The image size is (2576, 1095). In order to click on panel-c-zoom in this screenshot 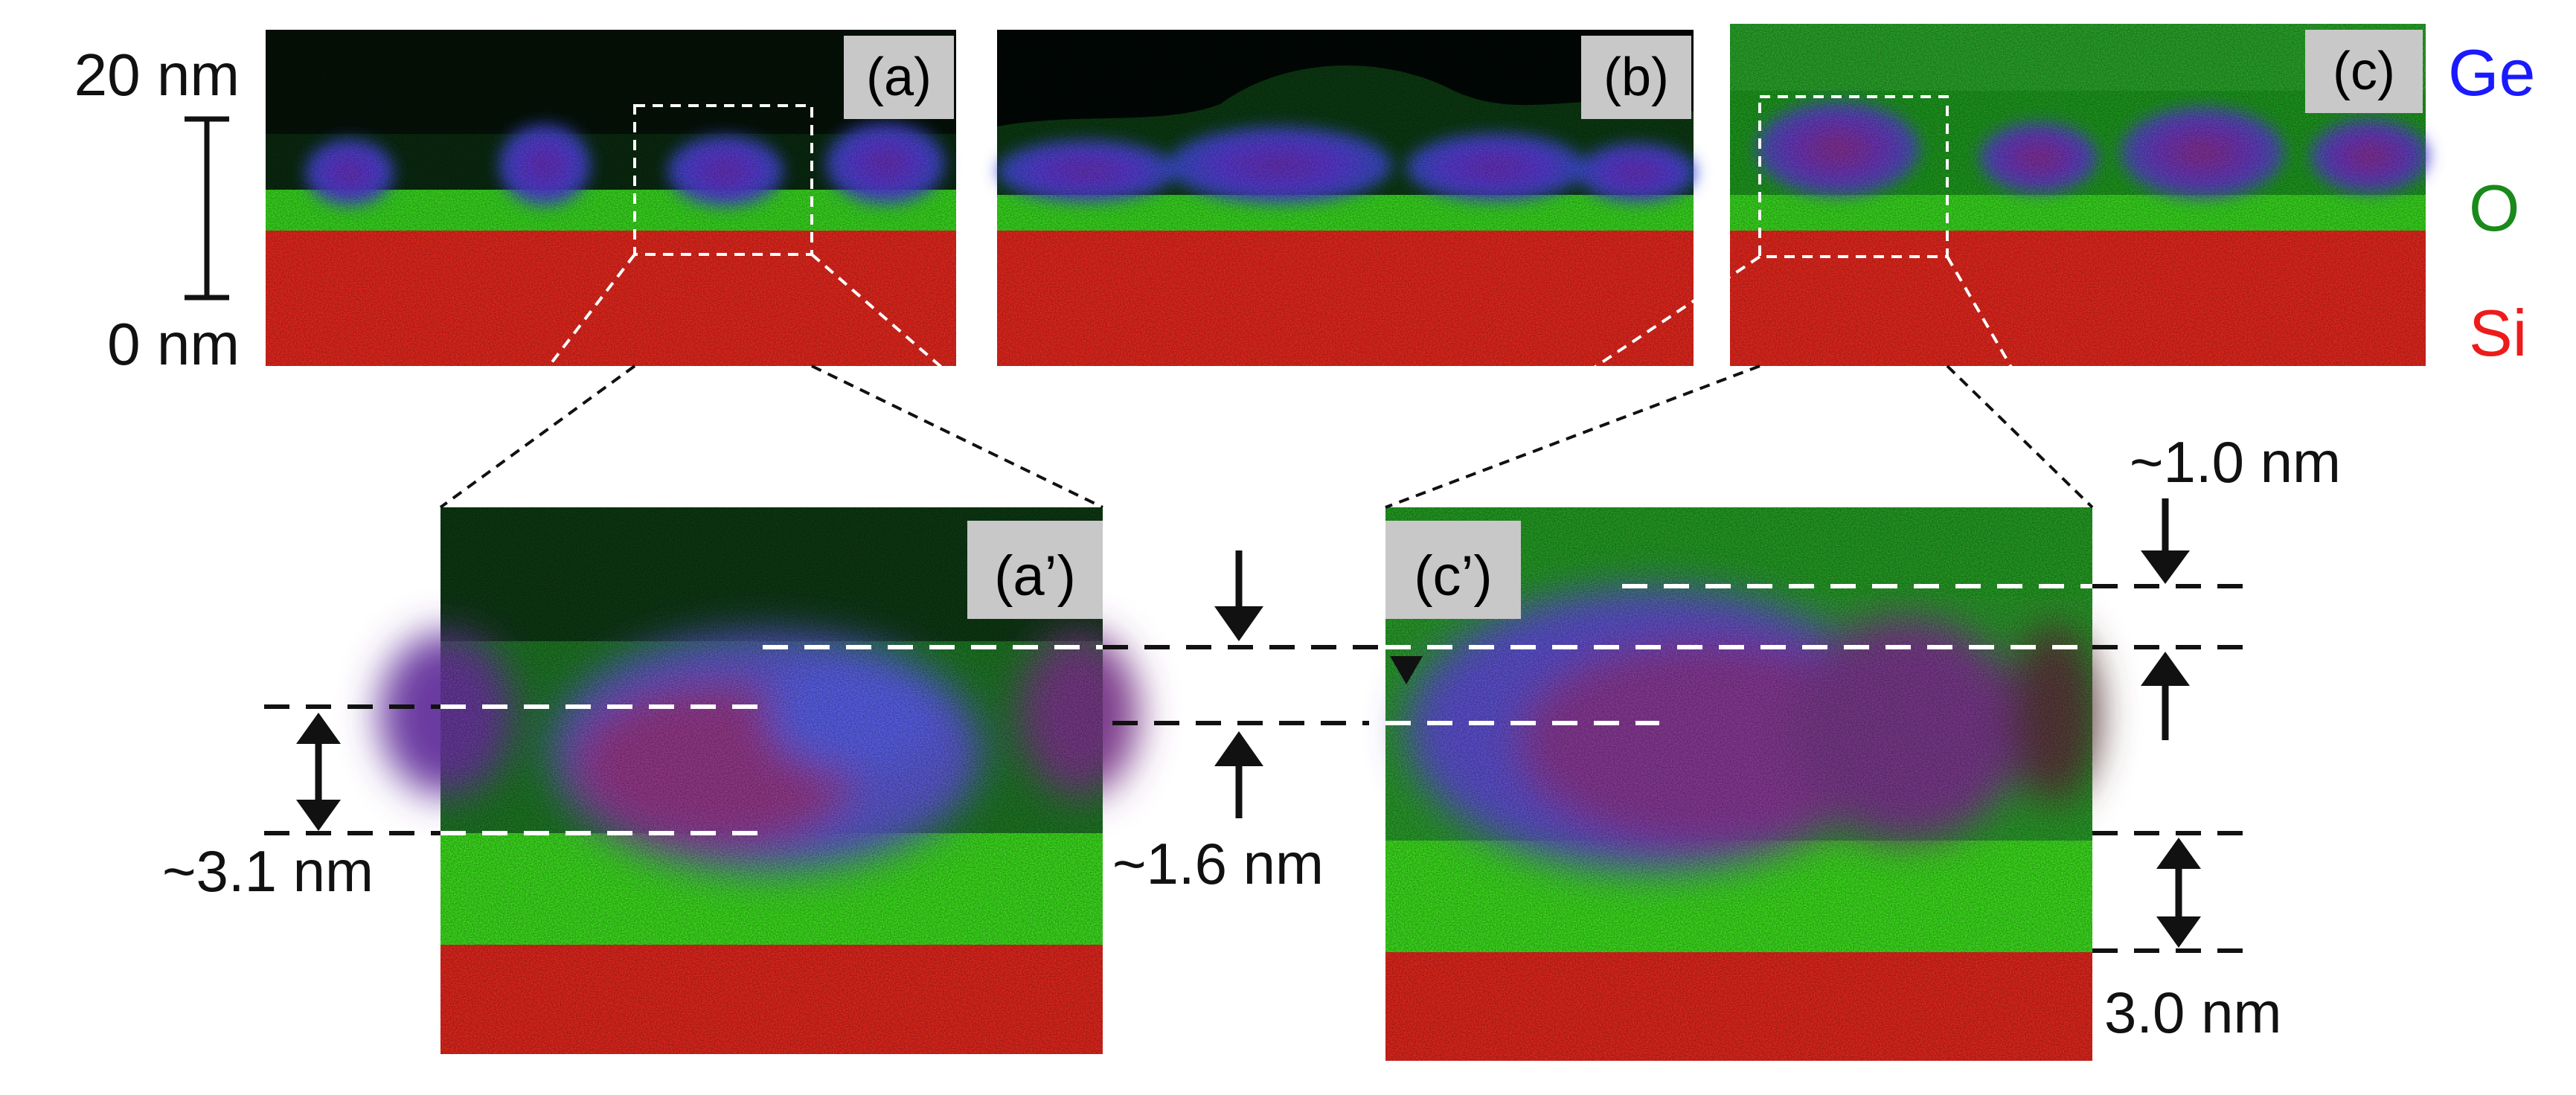, I will do `click(1742, 784)`.